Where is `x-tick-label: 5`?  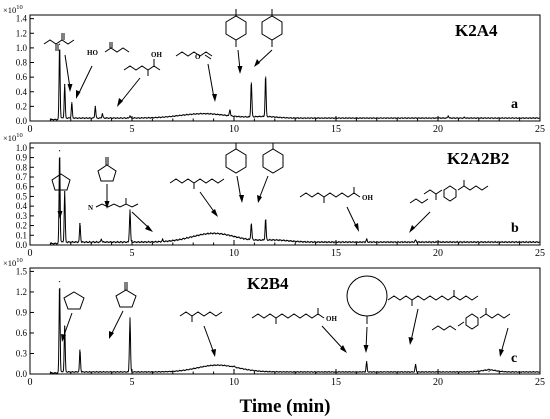 x-tick-label: 5 is located at coordinates (132, 382).